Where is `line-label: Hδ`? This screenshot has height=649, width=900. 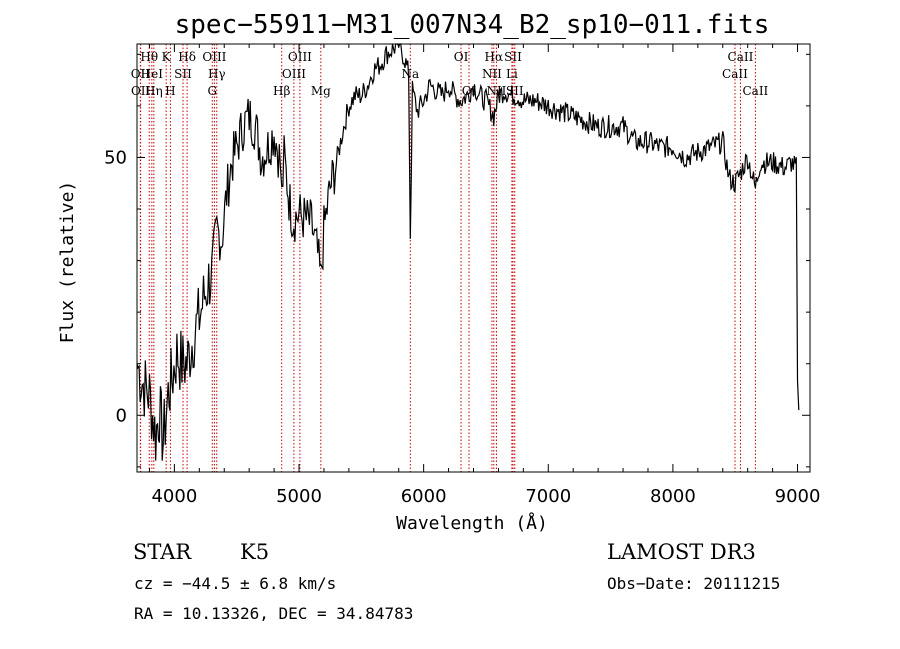
line-label: Hδ is located at coordinates (187, 57).